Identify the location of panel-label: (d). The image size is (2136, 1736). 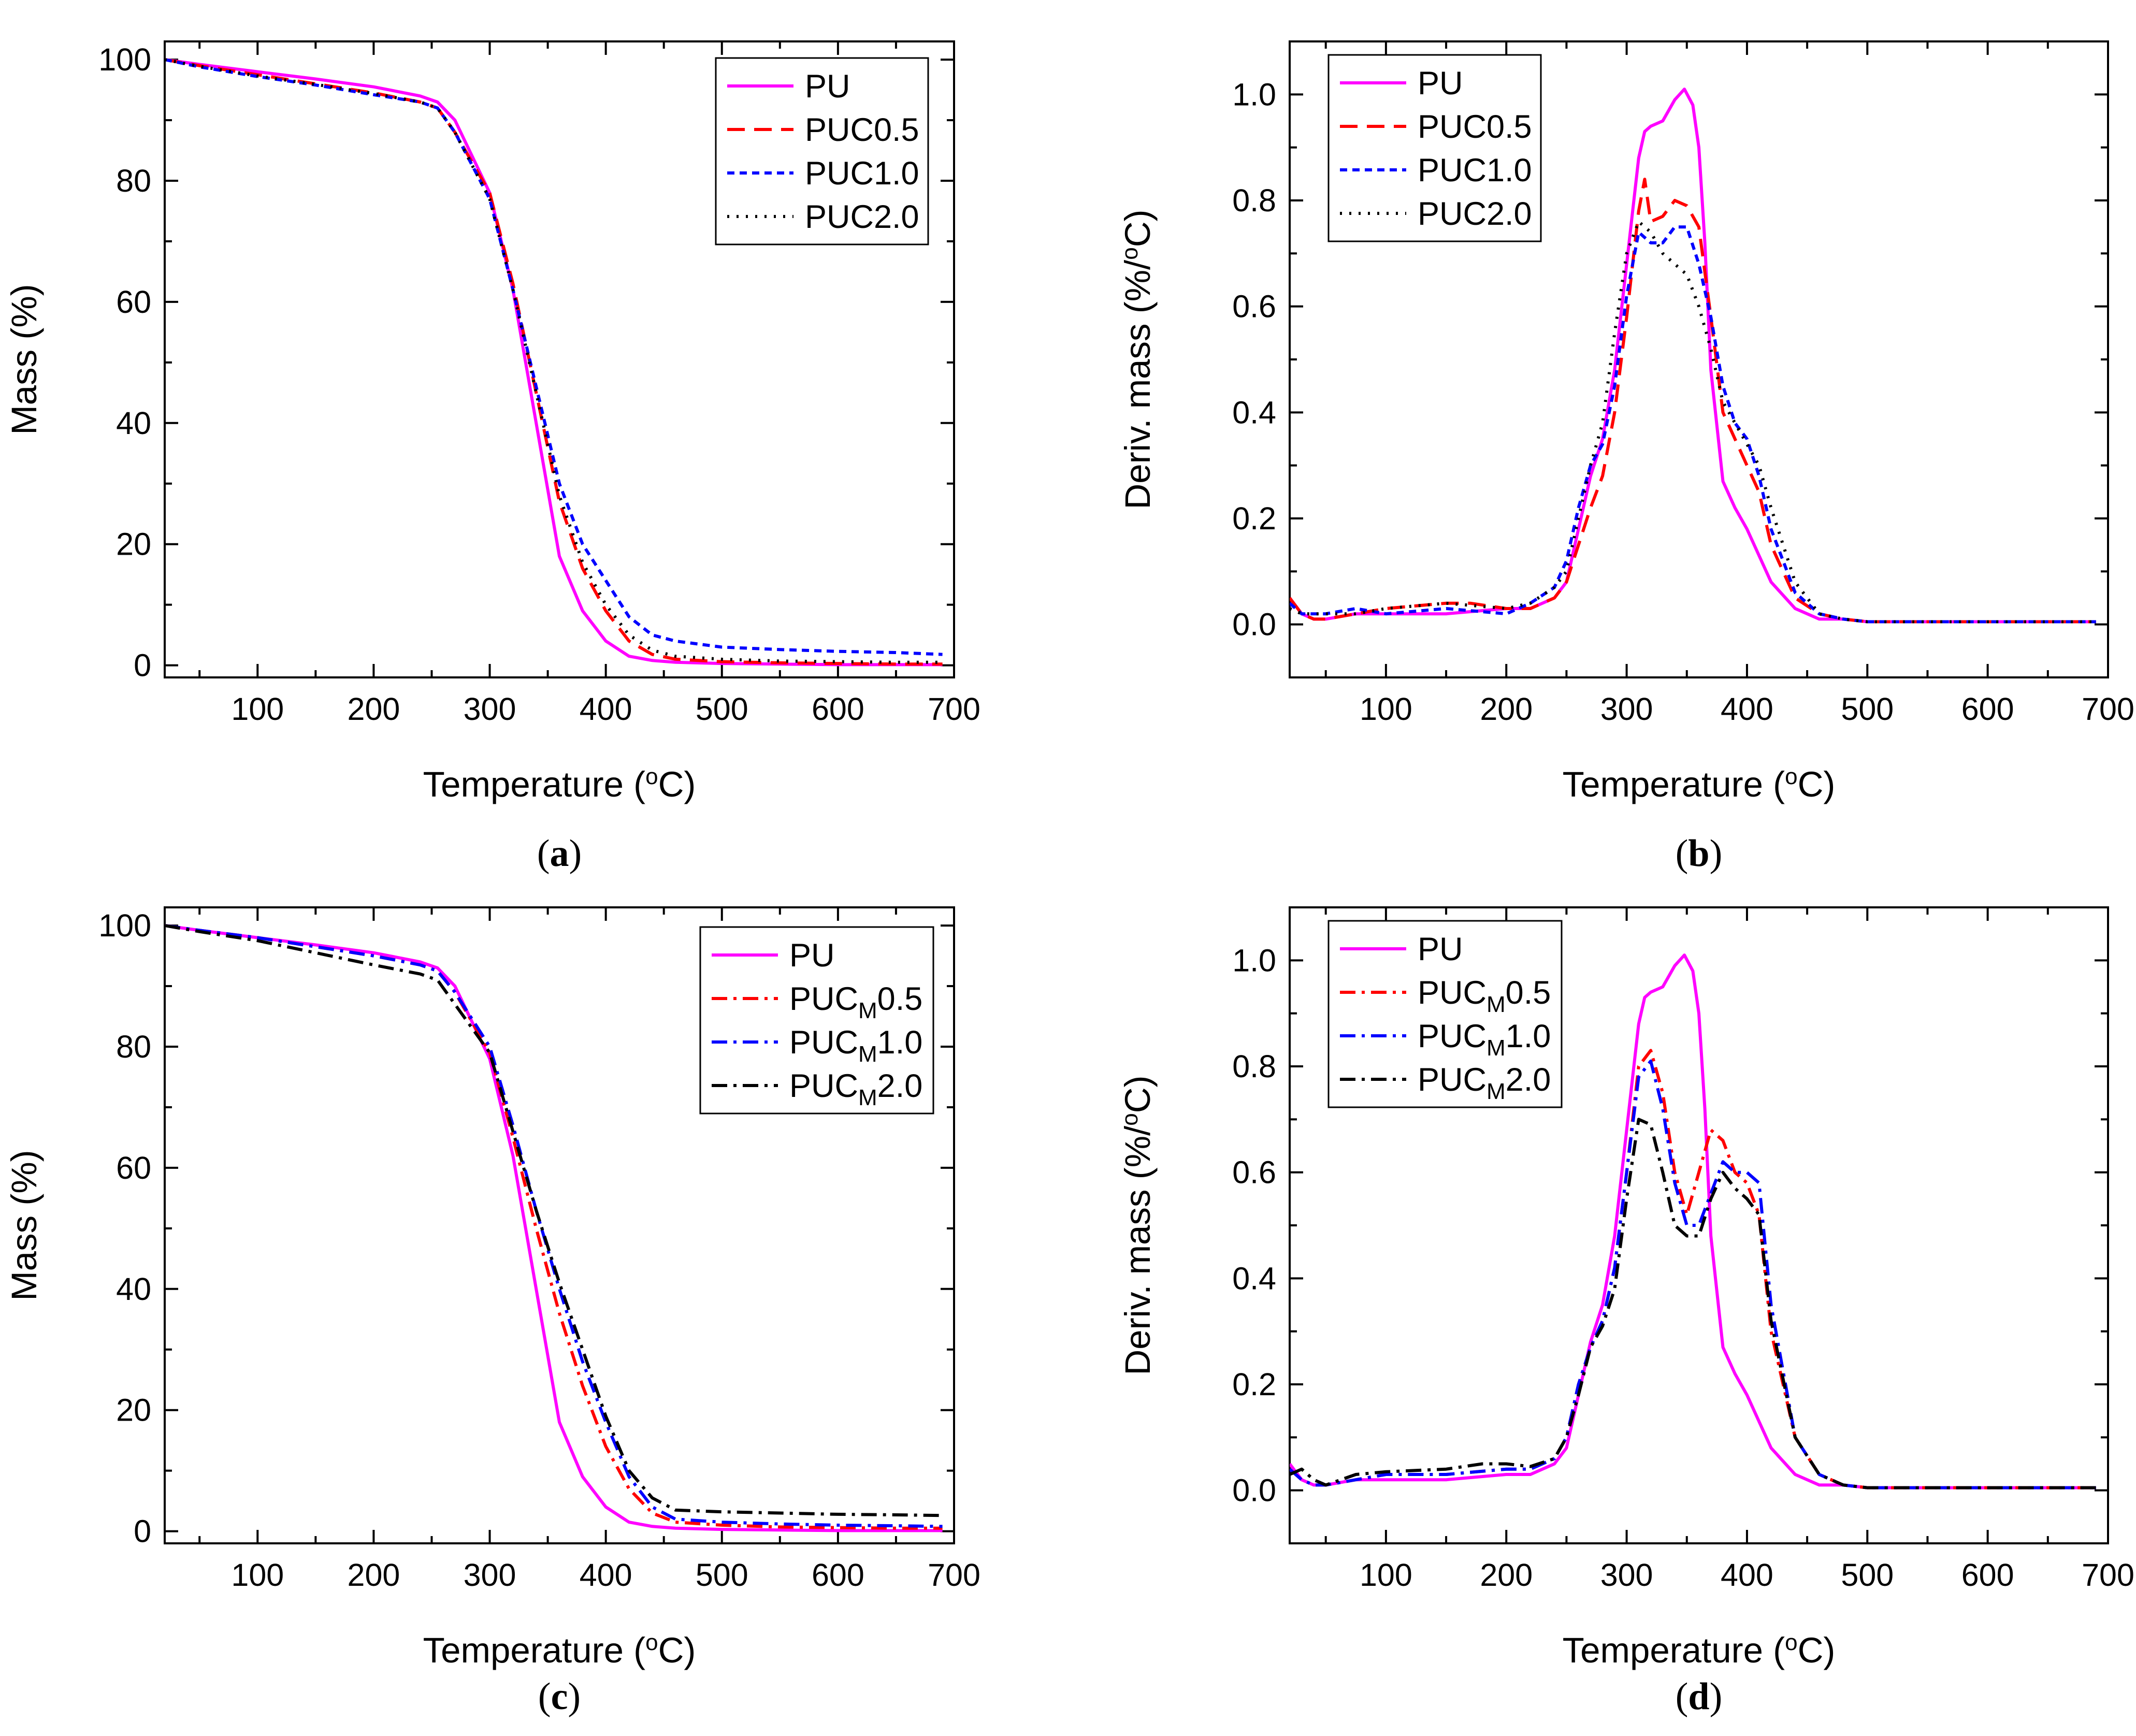
(1699, 1696).